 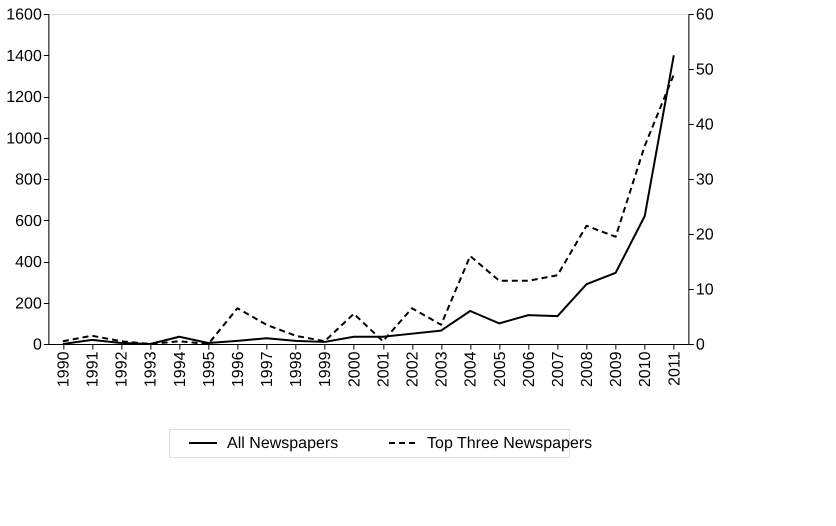 I want to click on x-tick-label: 2000, so click(x=355, y=369).